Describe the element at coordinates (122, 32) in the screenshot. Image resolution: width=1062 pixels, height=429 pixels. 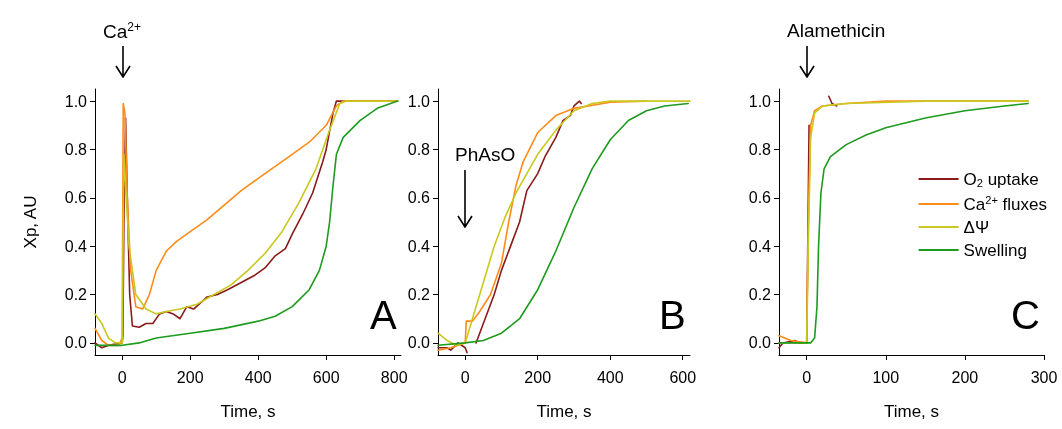
I see `text: Ca$^{2+}$` at that location.